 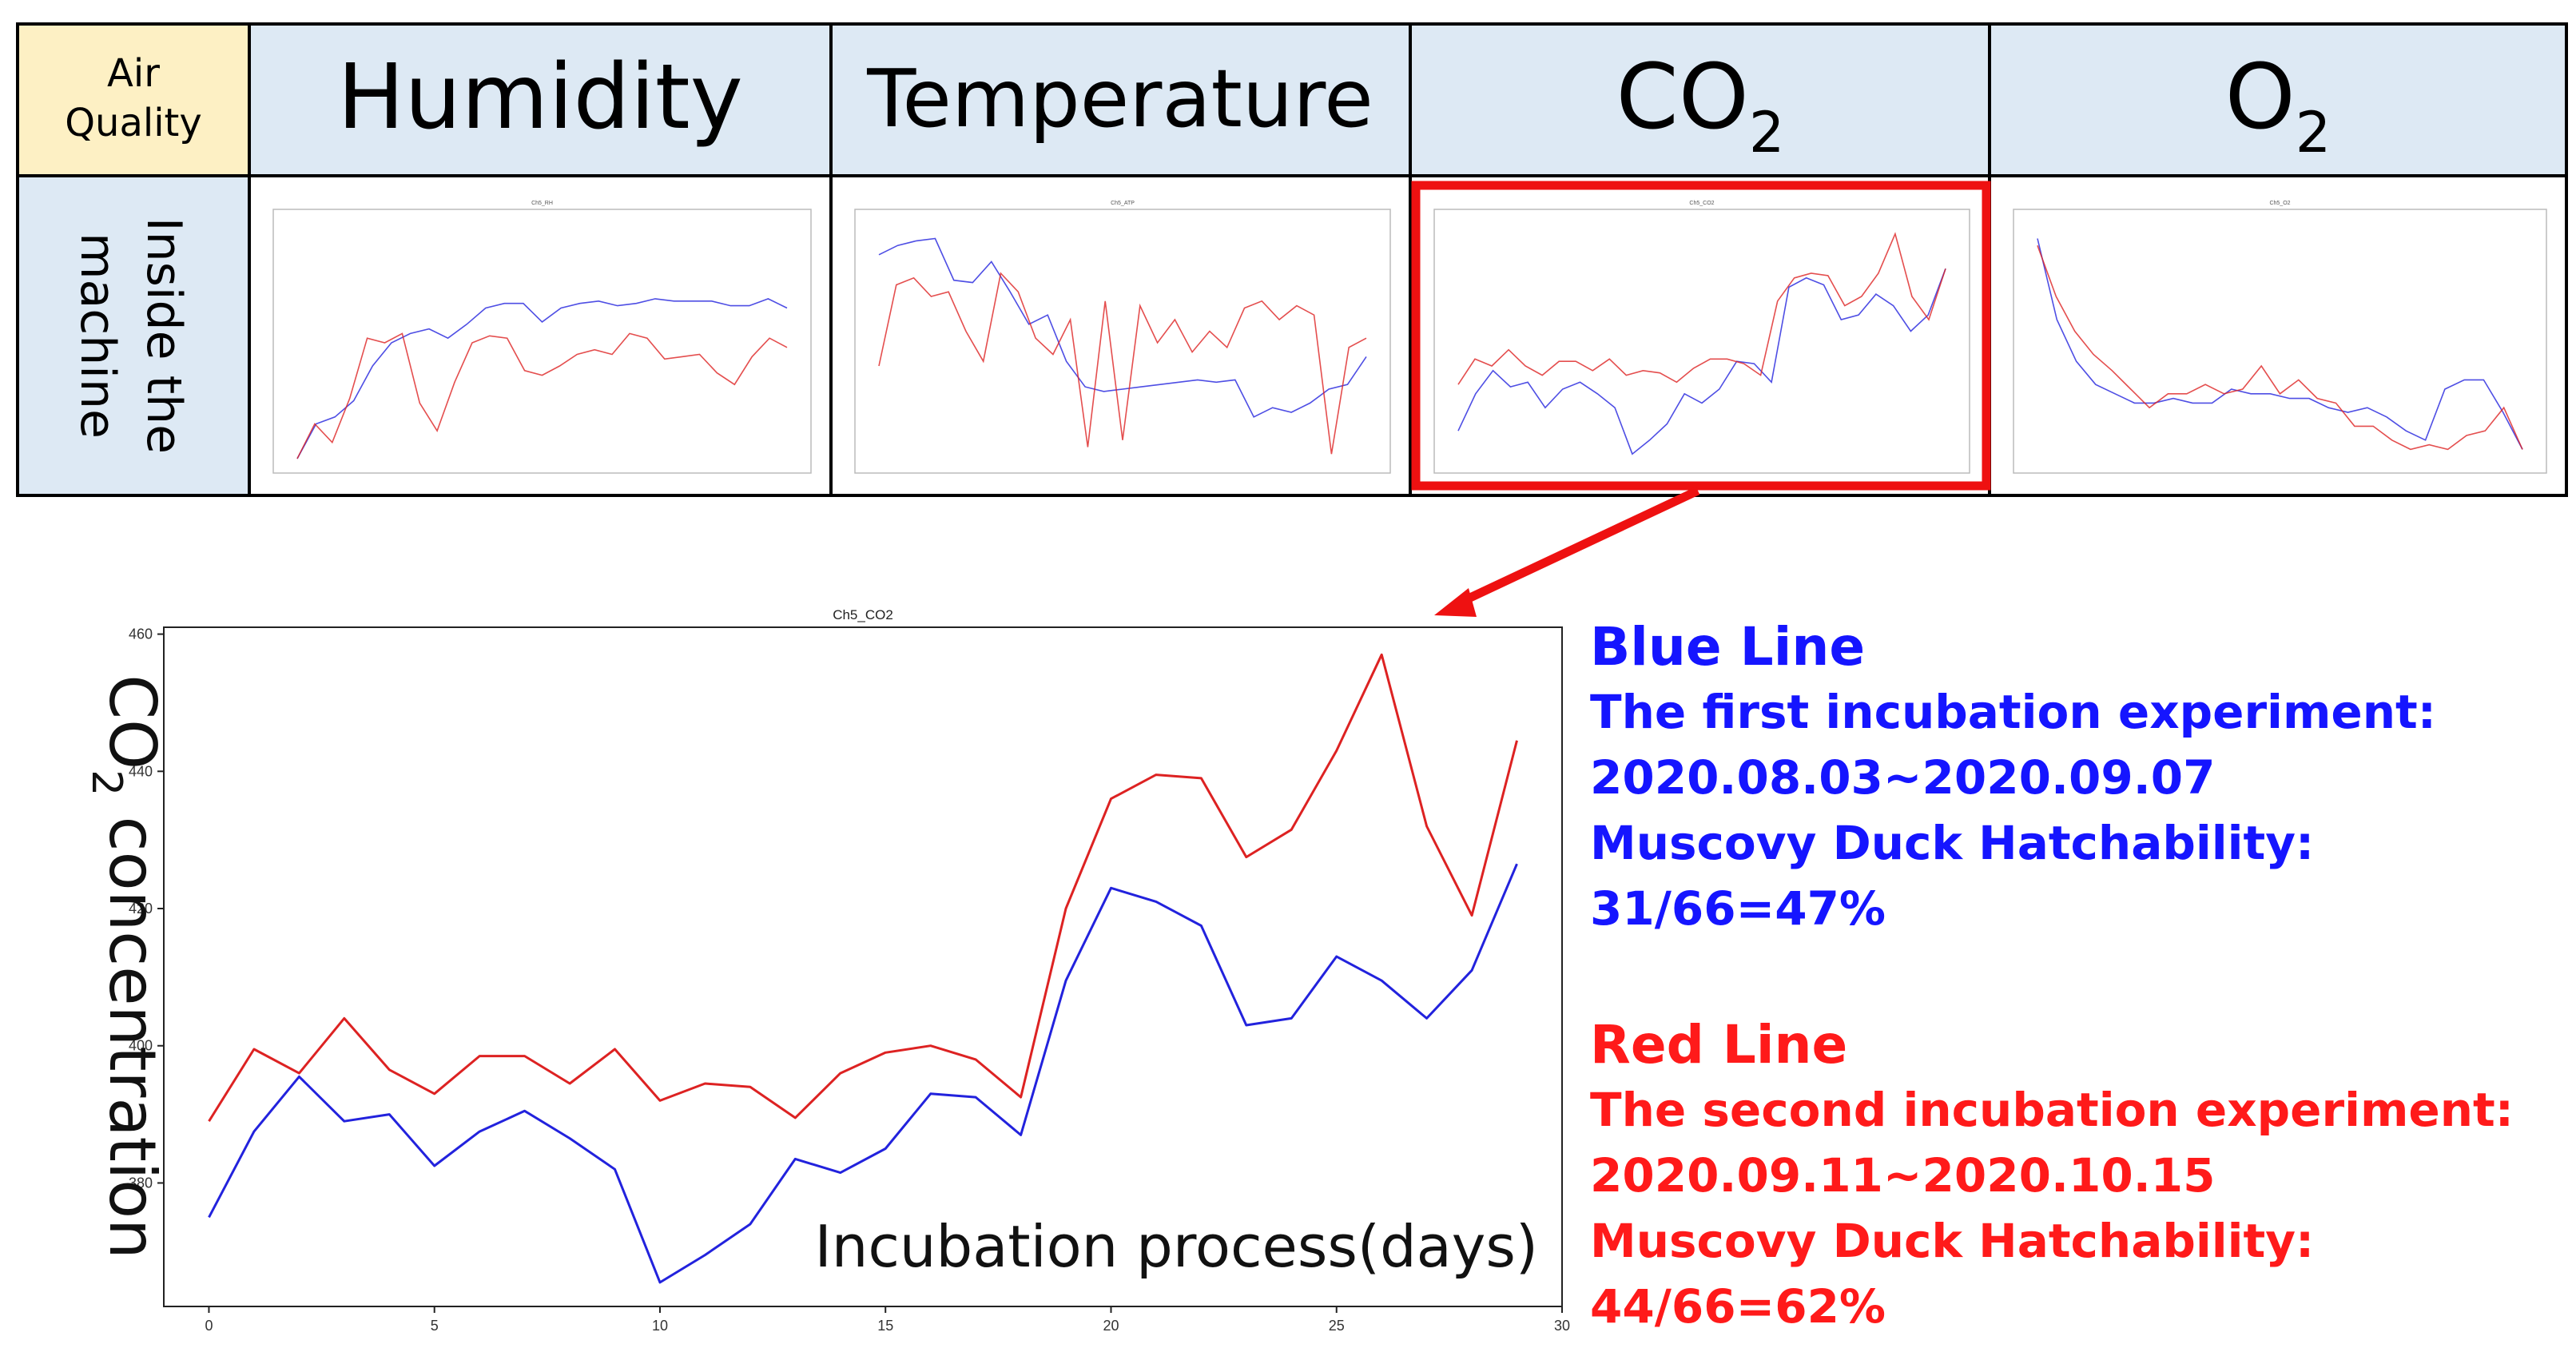 I want to click on column-header-co2: CO2, so click(x=1700, y=105).